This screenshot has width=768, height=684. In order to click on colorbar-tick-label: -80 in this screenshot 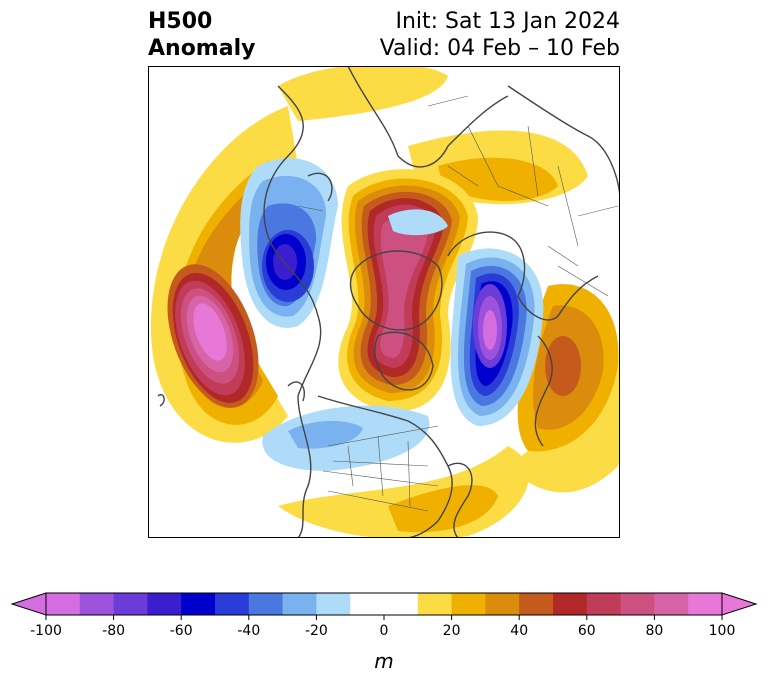, I will do `click(113, 631)`.